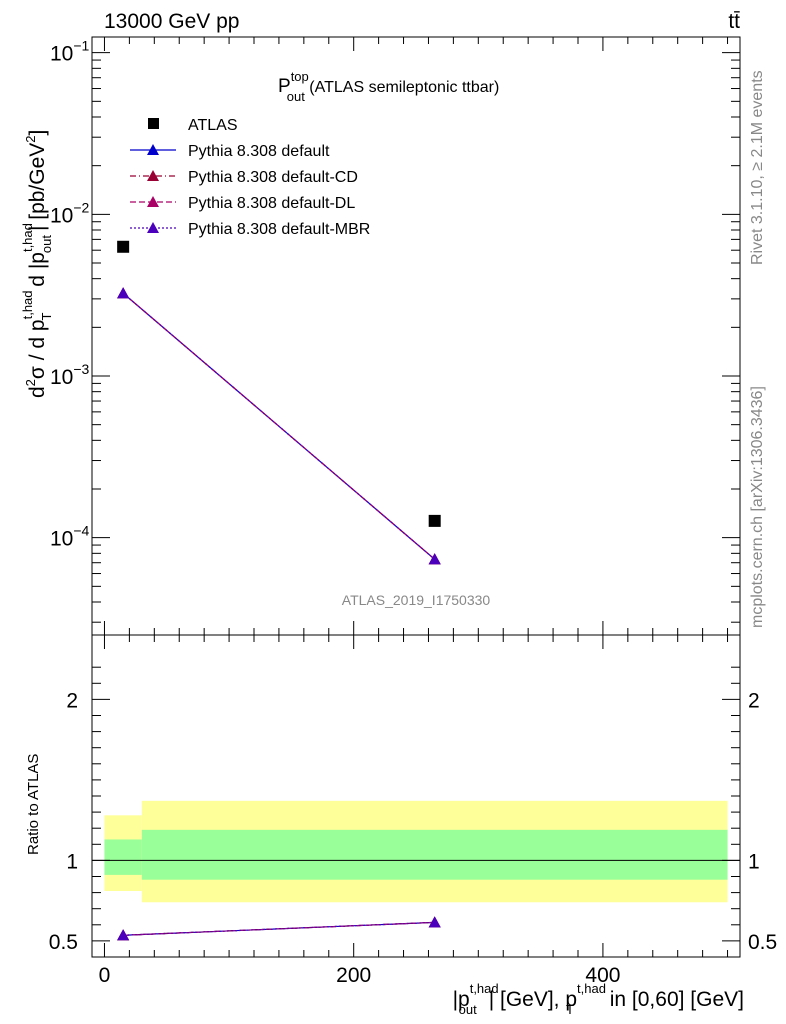 The image size is (786, 1024). What do you see at coordinates (416, 600) in the screenshot?
I see `analysis-id: ATLAS_2019_I1750330` at bounding box center [416, 600].